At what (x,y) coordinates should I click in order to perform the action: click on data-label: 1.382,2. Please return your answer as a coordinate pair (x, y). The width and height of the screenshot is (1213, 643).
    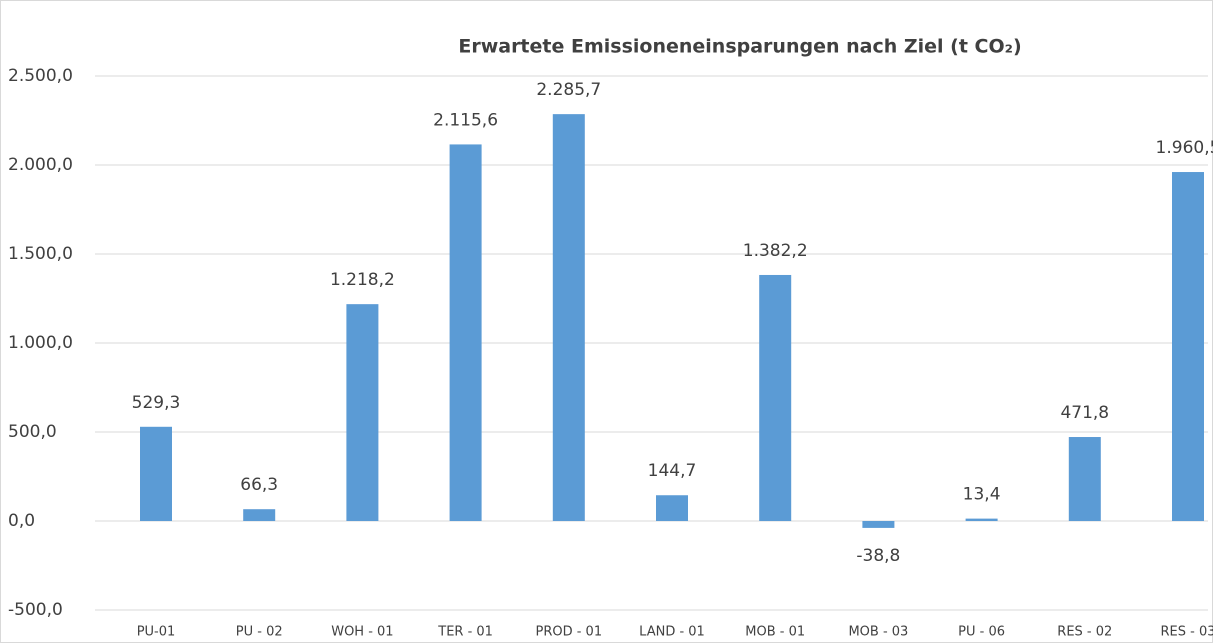
    Looking at the image, I should click on (775, 251).